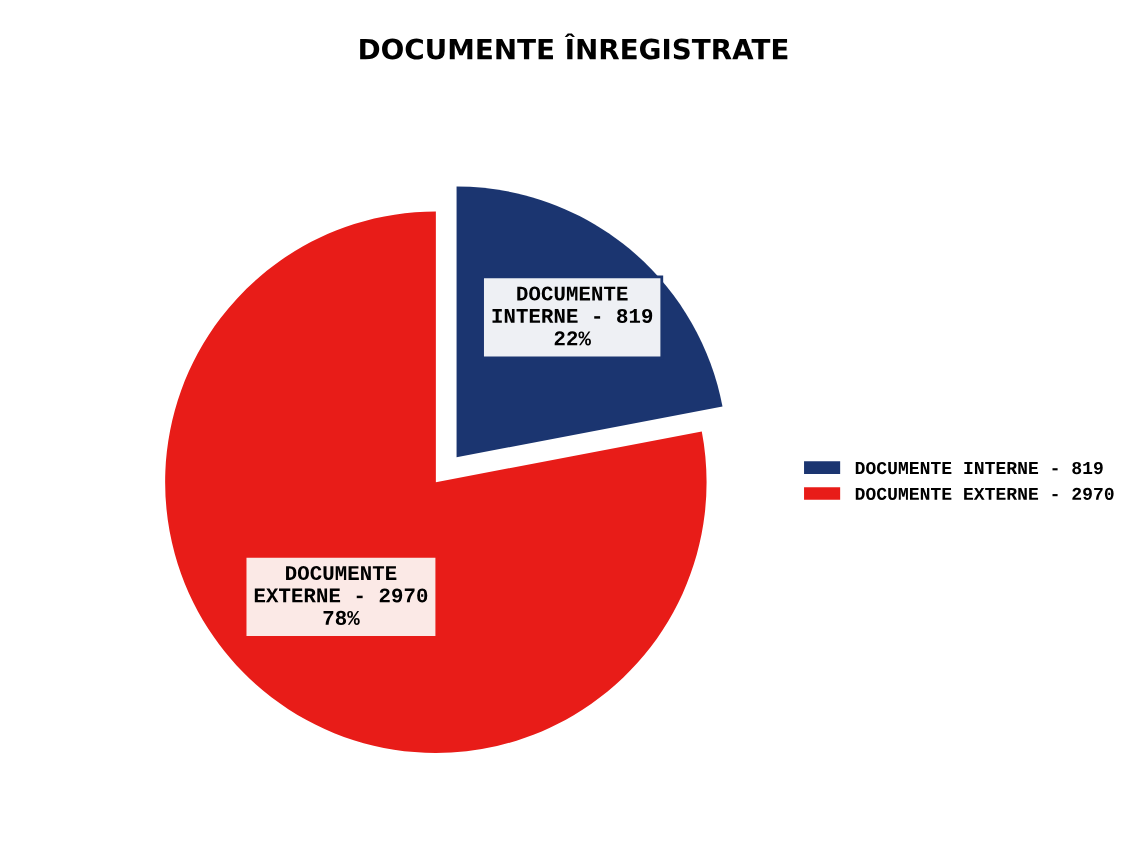 This screenshot has width=1147, height=846. I want to click on legend-label: DOCUMENTE EXTERNE - 2970, so click(984, 493).